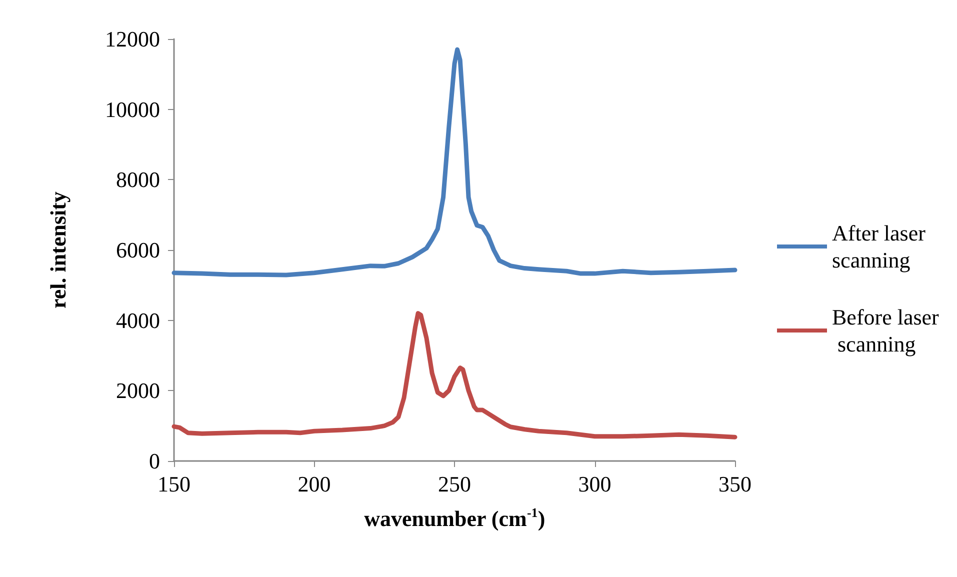 The height and width of the screenshot is (577, 957). I want to click on legend-label: After laser scanning, so click(881, 246).